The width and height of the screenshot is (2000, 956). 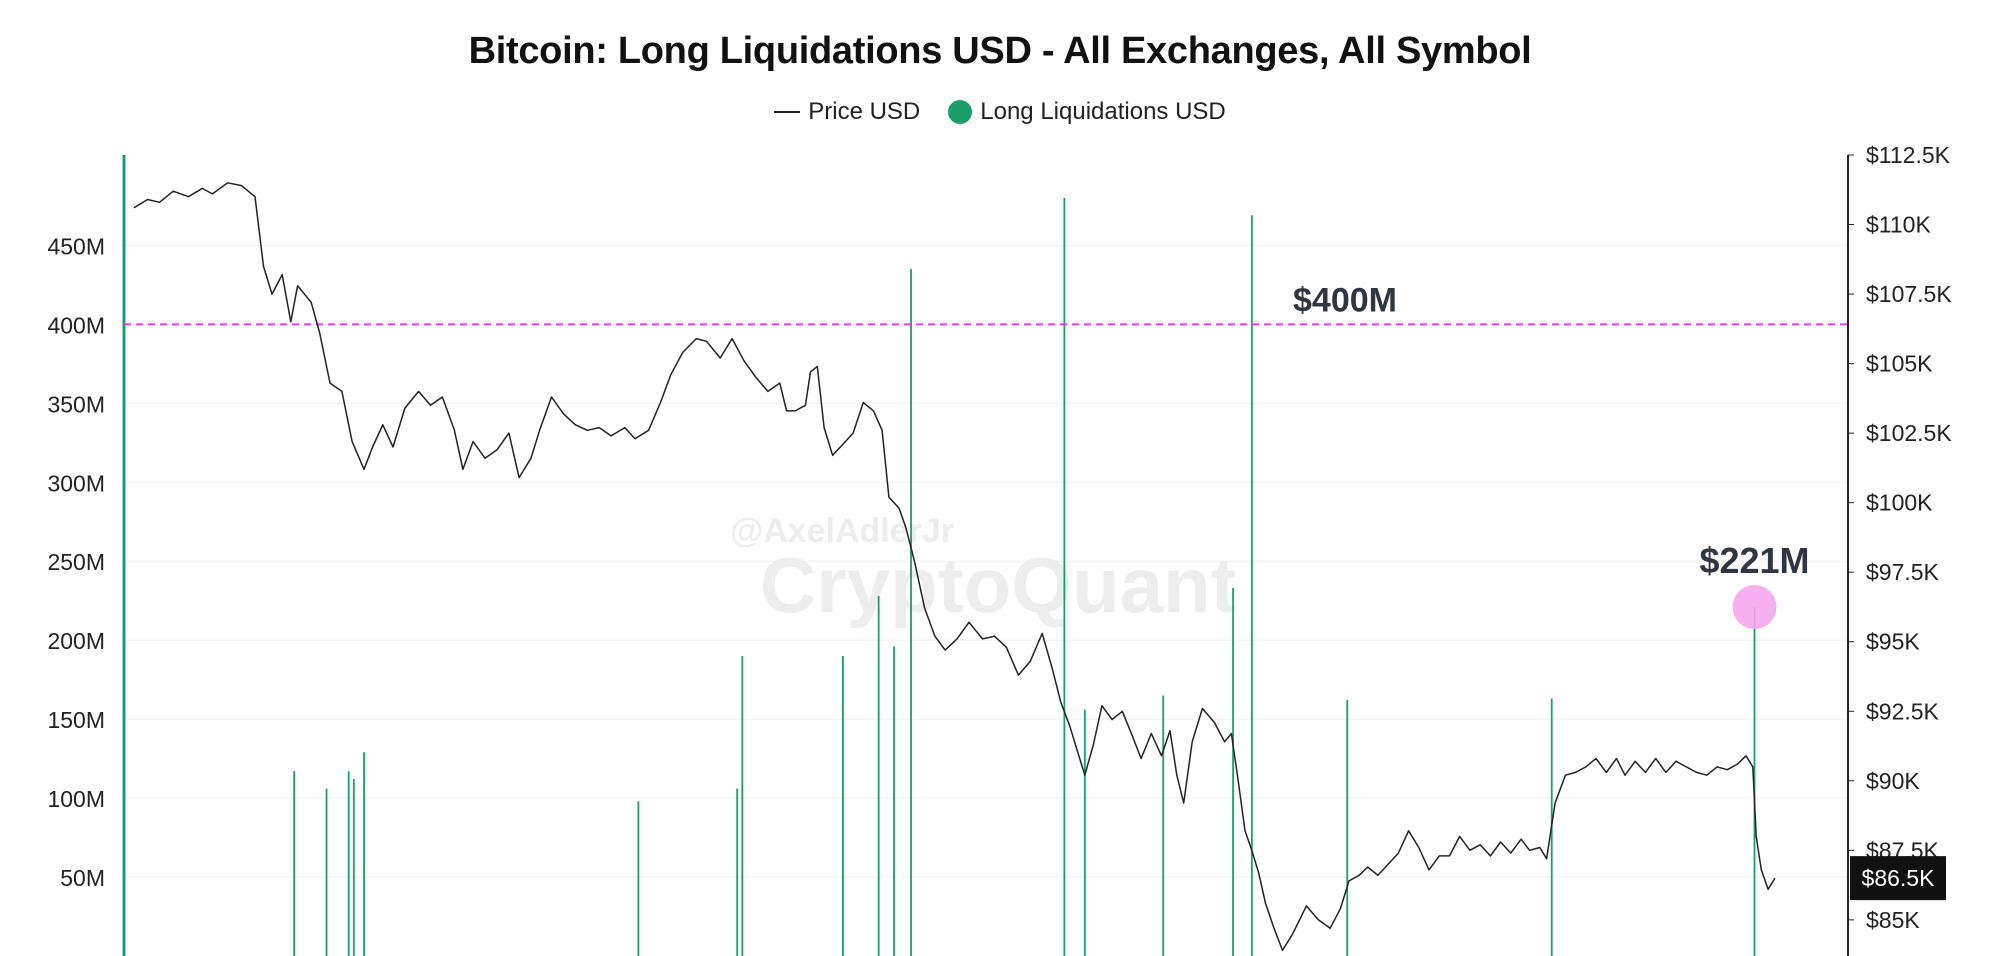 I want to click on y-left-tick-label: 350M, so click(x=76, y=404).